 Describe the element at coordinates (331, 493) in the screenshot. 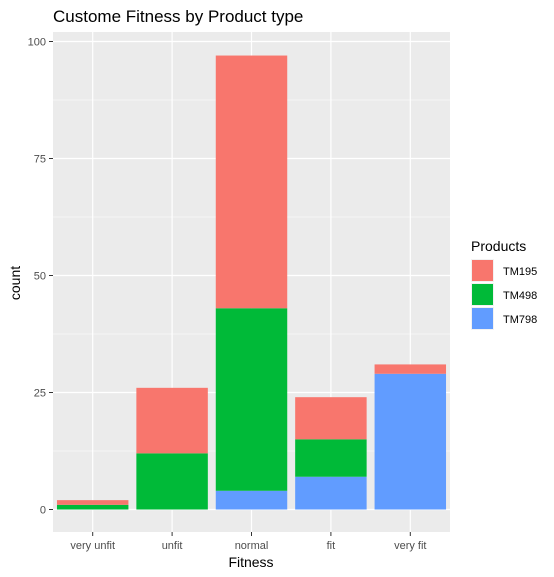

I see `bar-tm798-fit` at that location.